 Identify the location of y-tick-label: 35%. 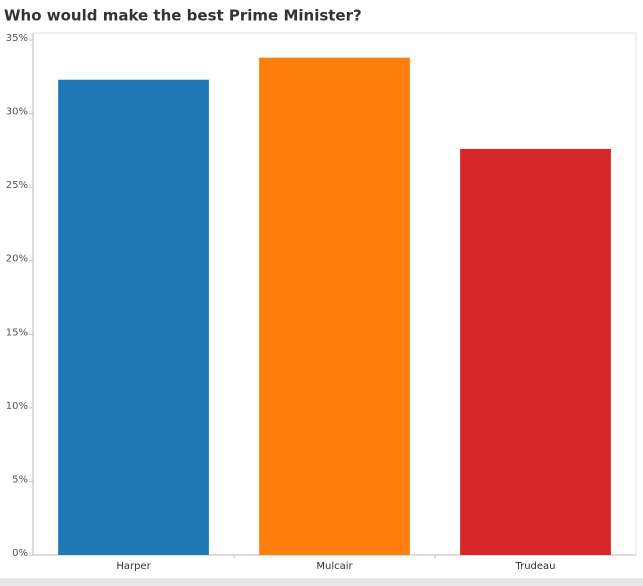
(17, 38).